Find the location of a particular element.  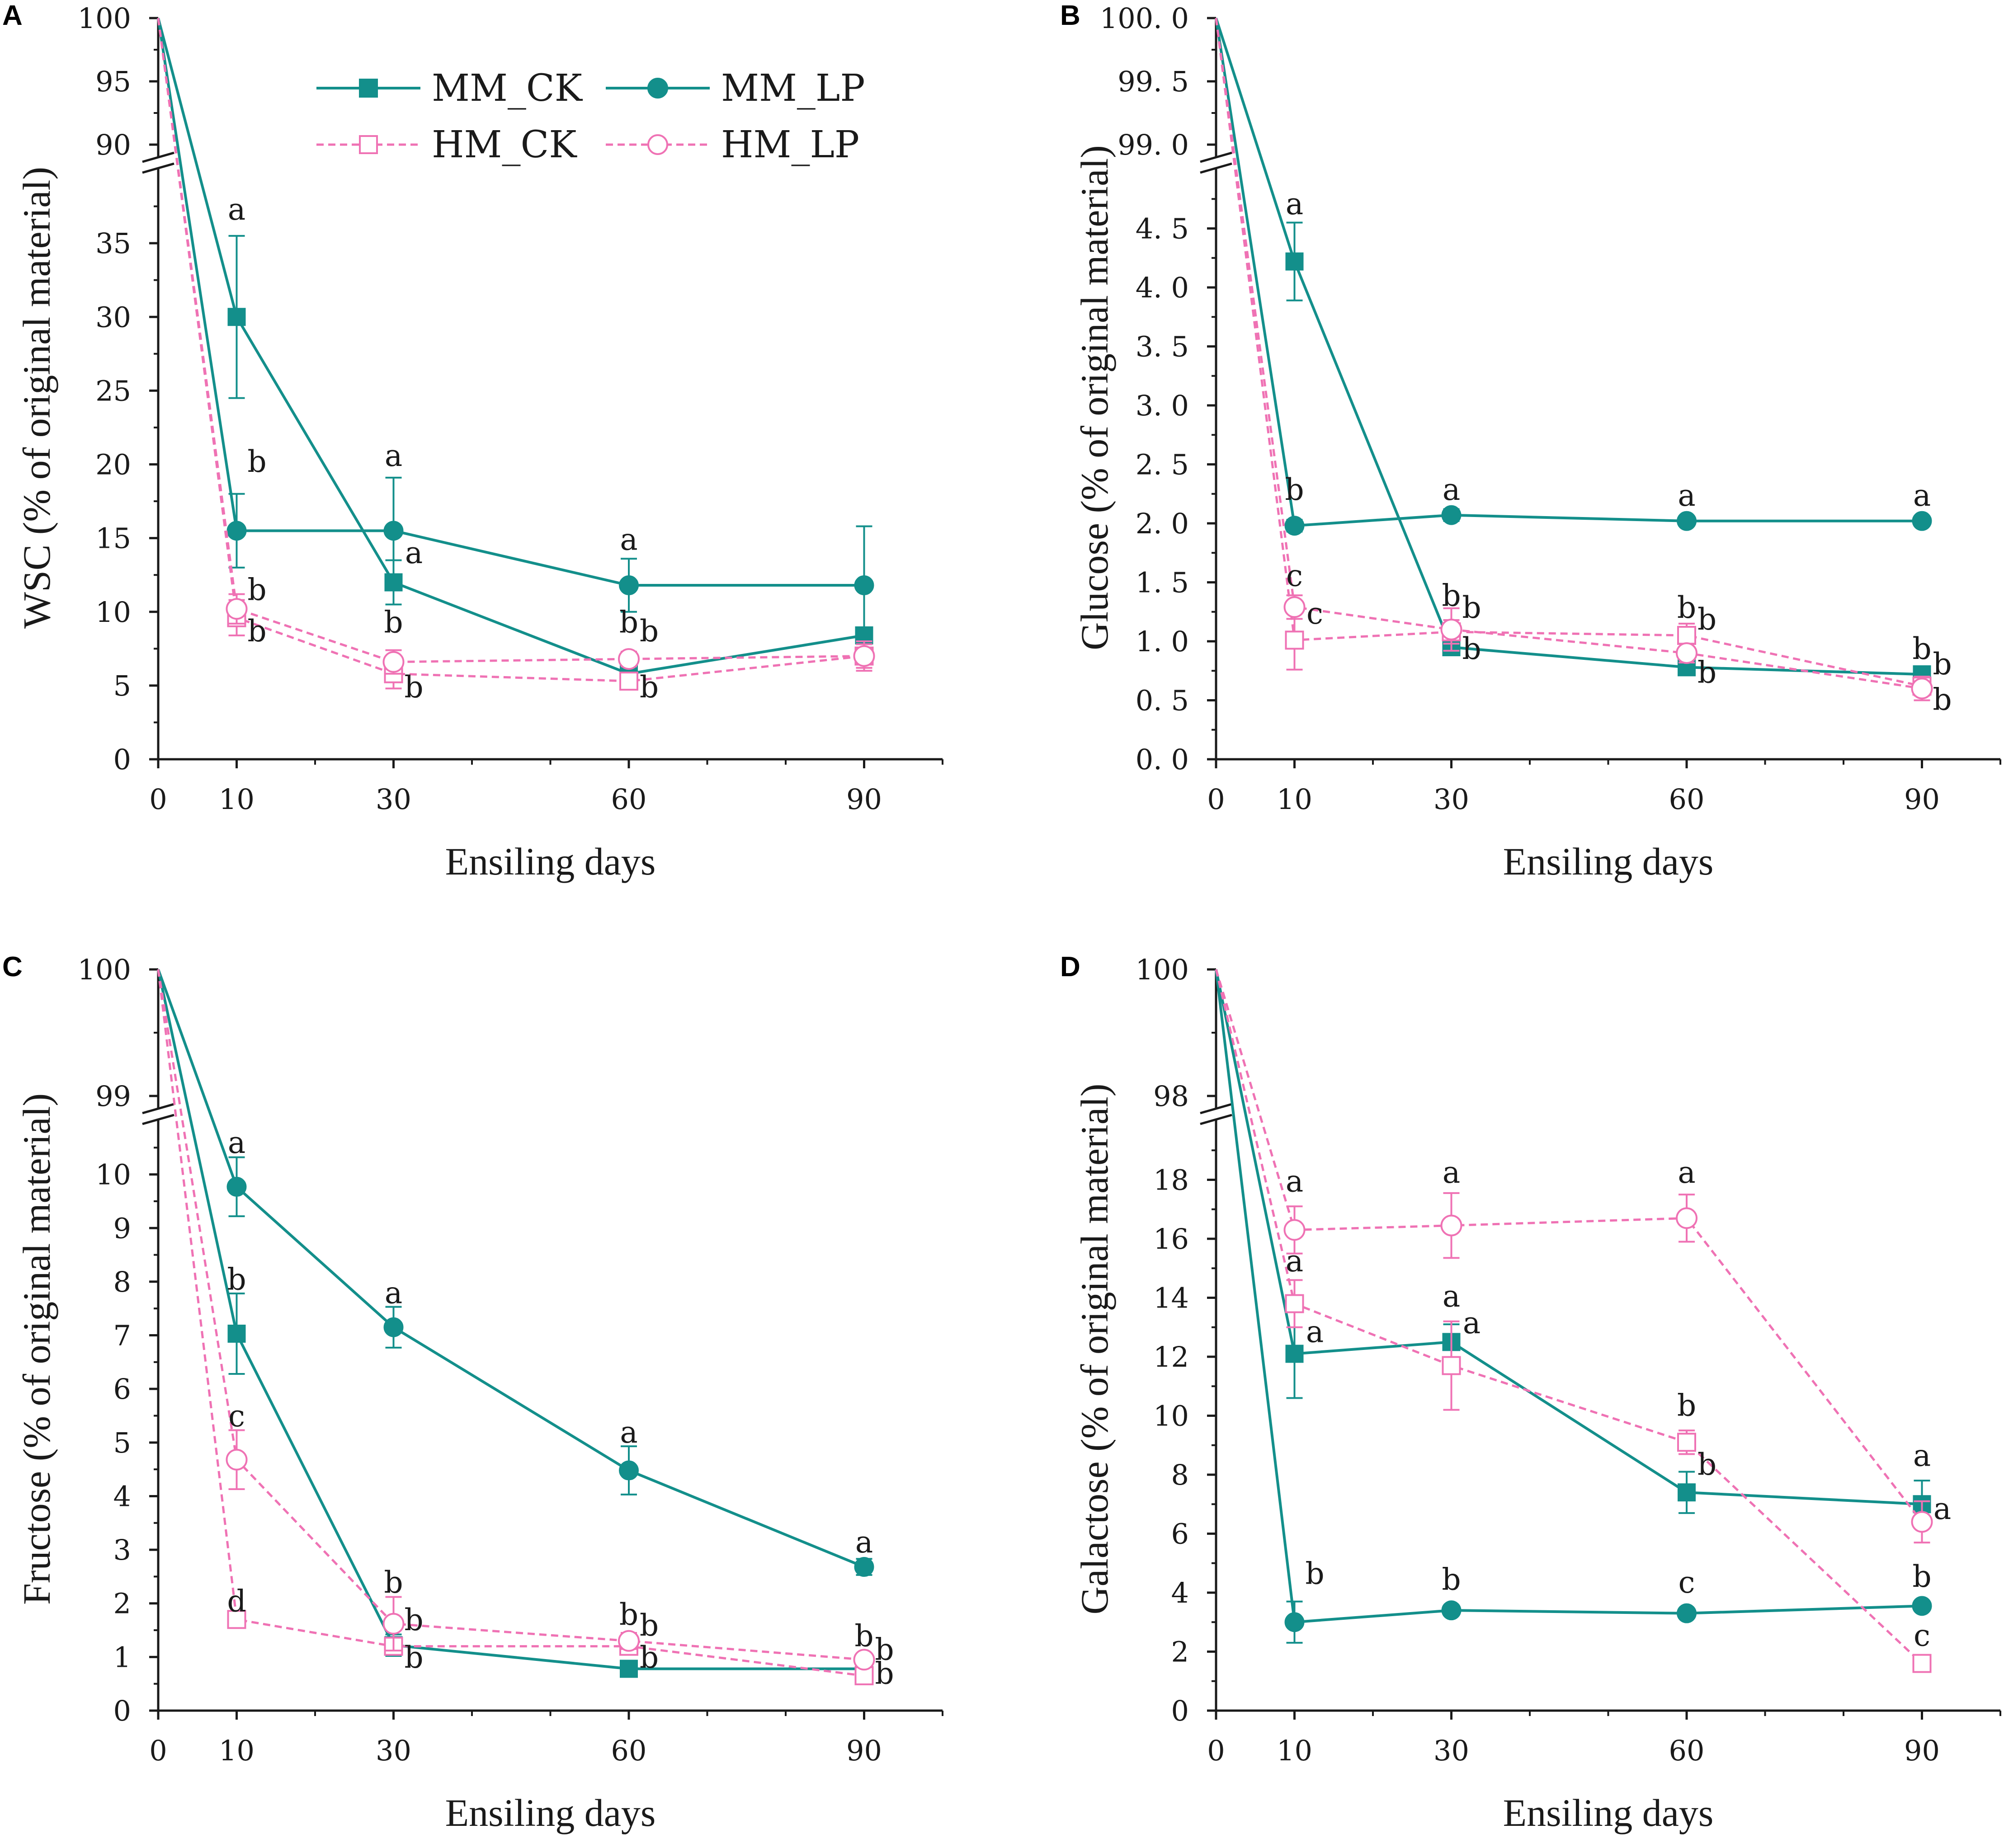

significance-letter: d is located at coordinates (237, 1601).